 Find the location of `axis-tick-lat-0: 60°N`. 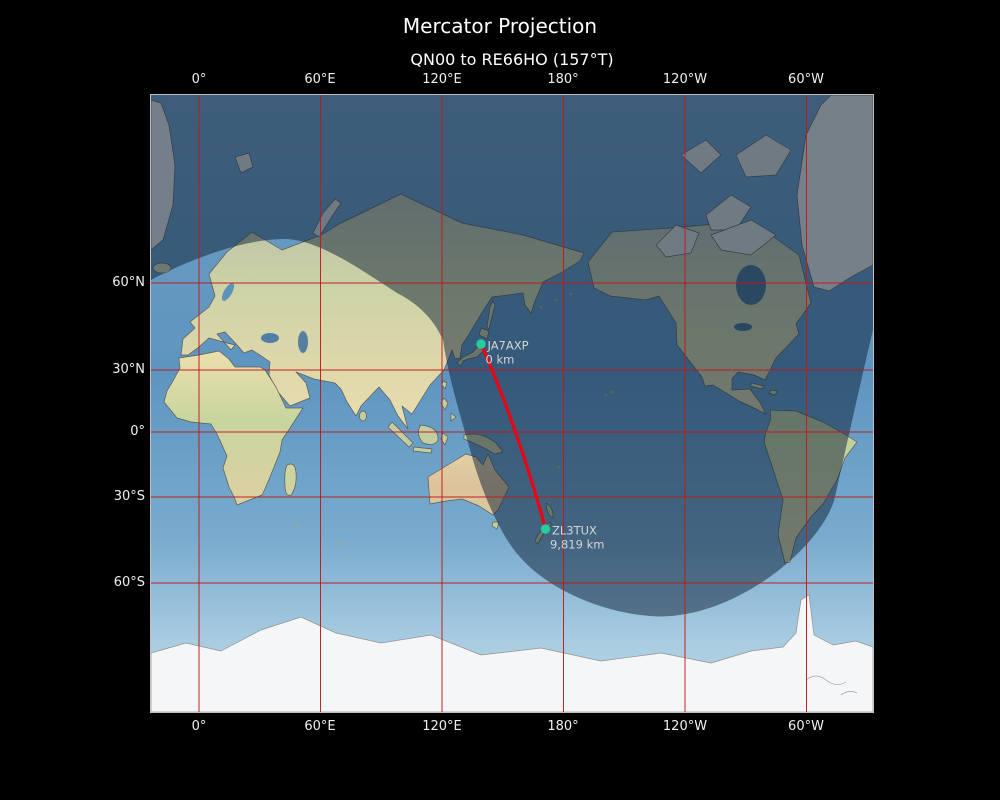

axis-tick-lat-0: 60°N is located at coordinates (128, 282).